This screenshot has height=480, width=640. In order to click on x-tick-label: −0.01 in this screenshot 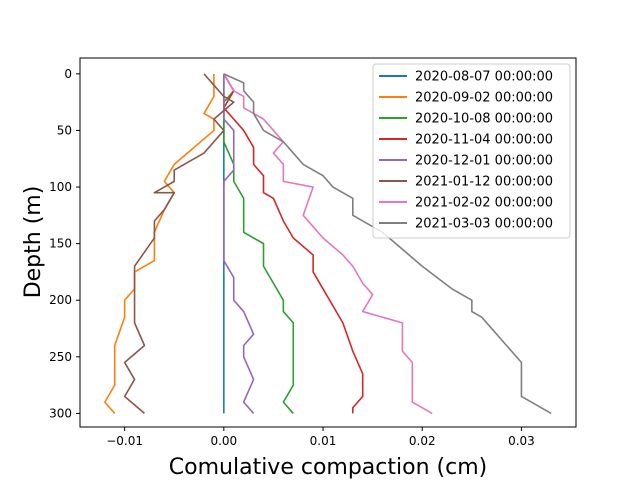, I will do `click(124, 441)`.